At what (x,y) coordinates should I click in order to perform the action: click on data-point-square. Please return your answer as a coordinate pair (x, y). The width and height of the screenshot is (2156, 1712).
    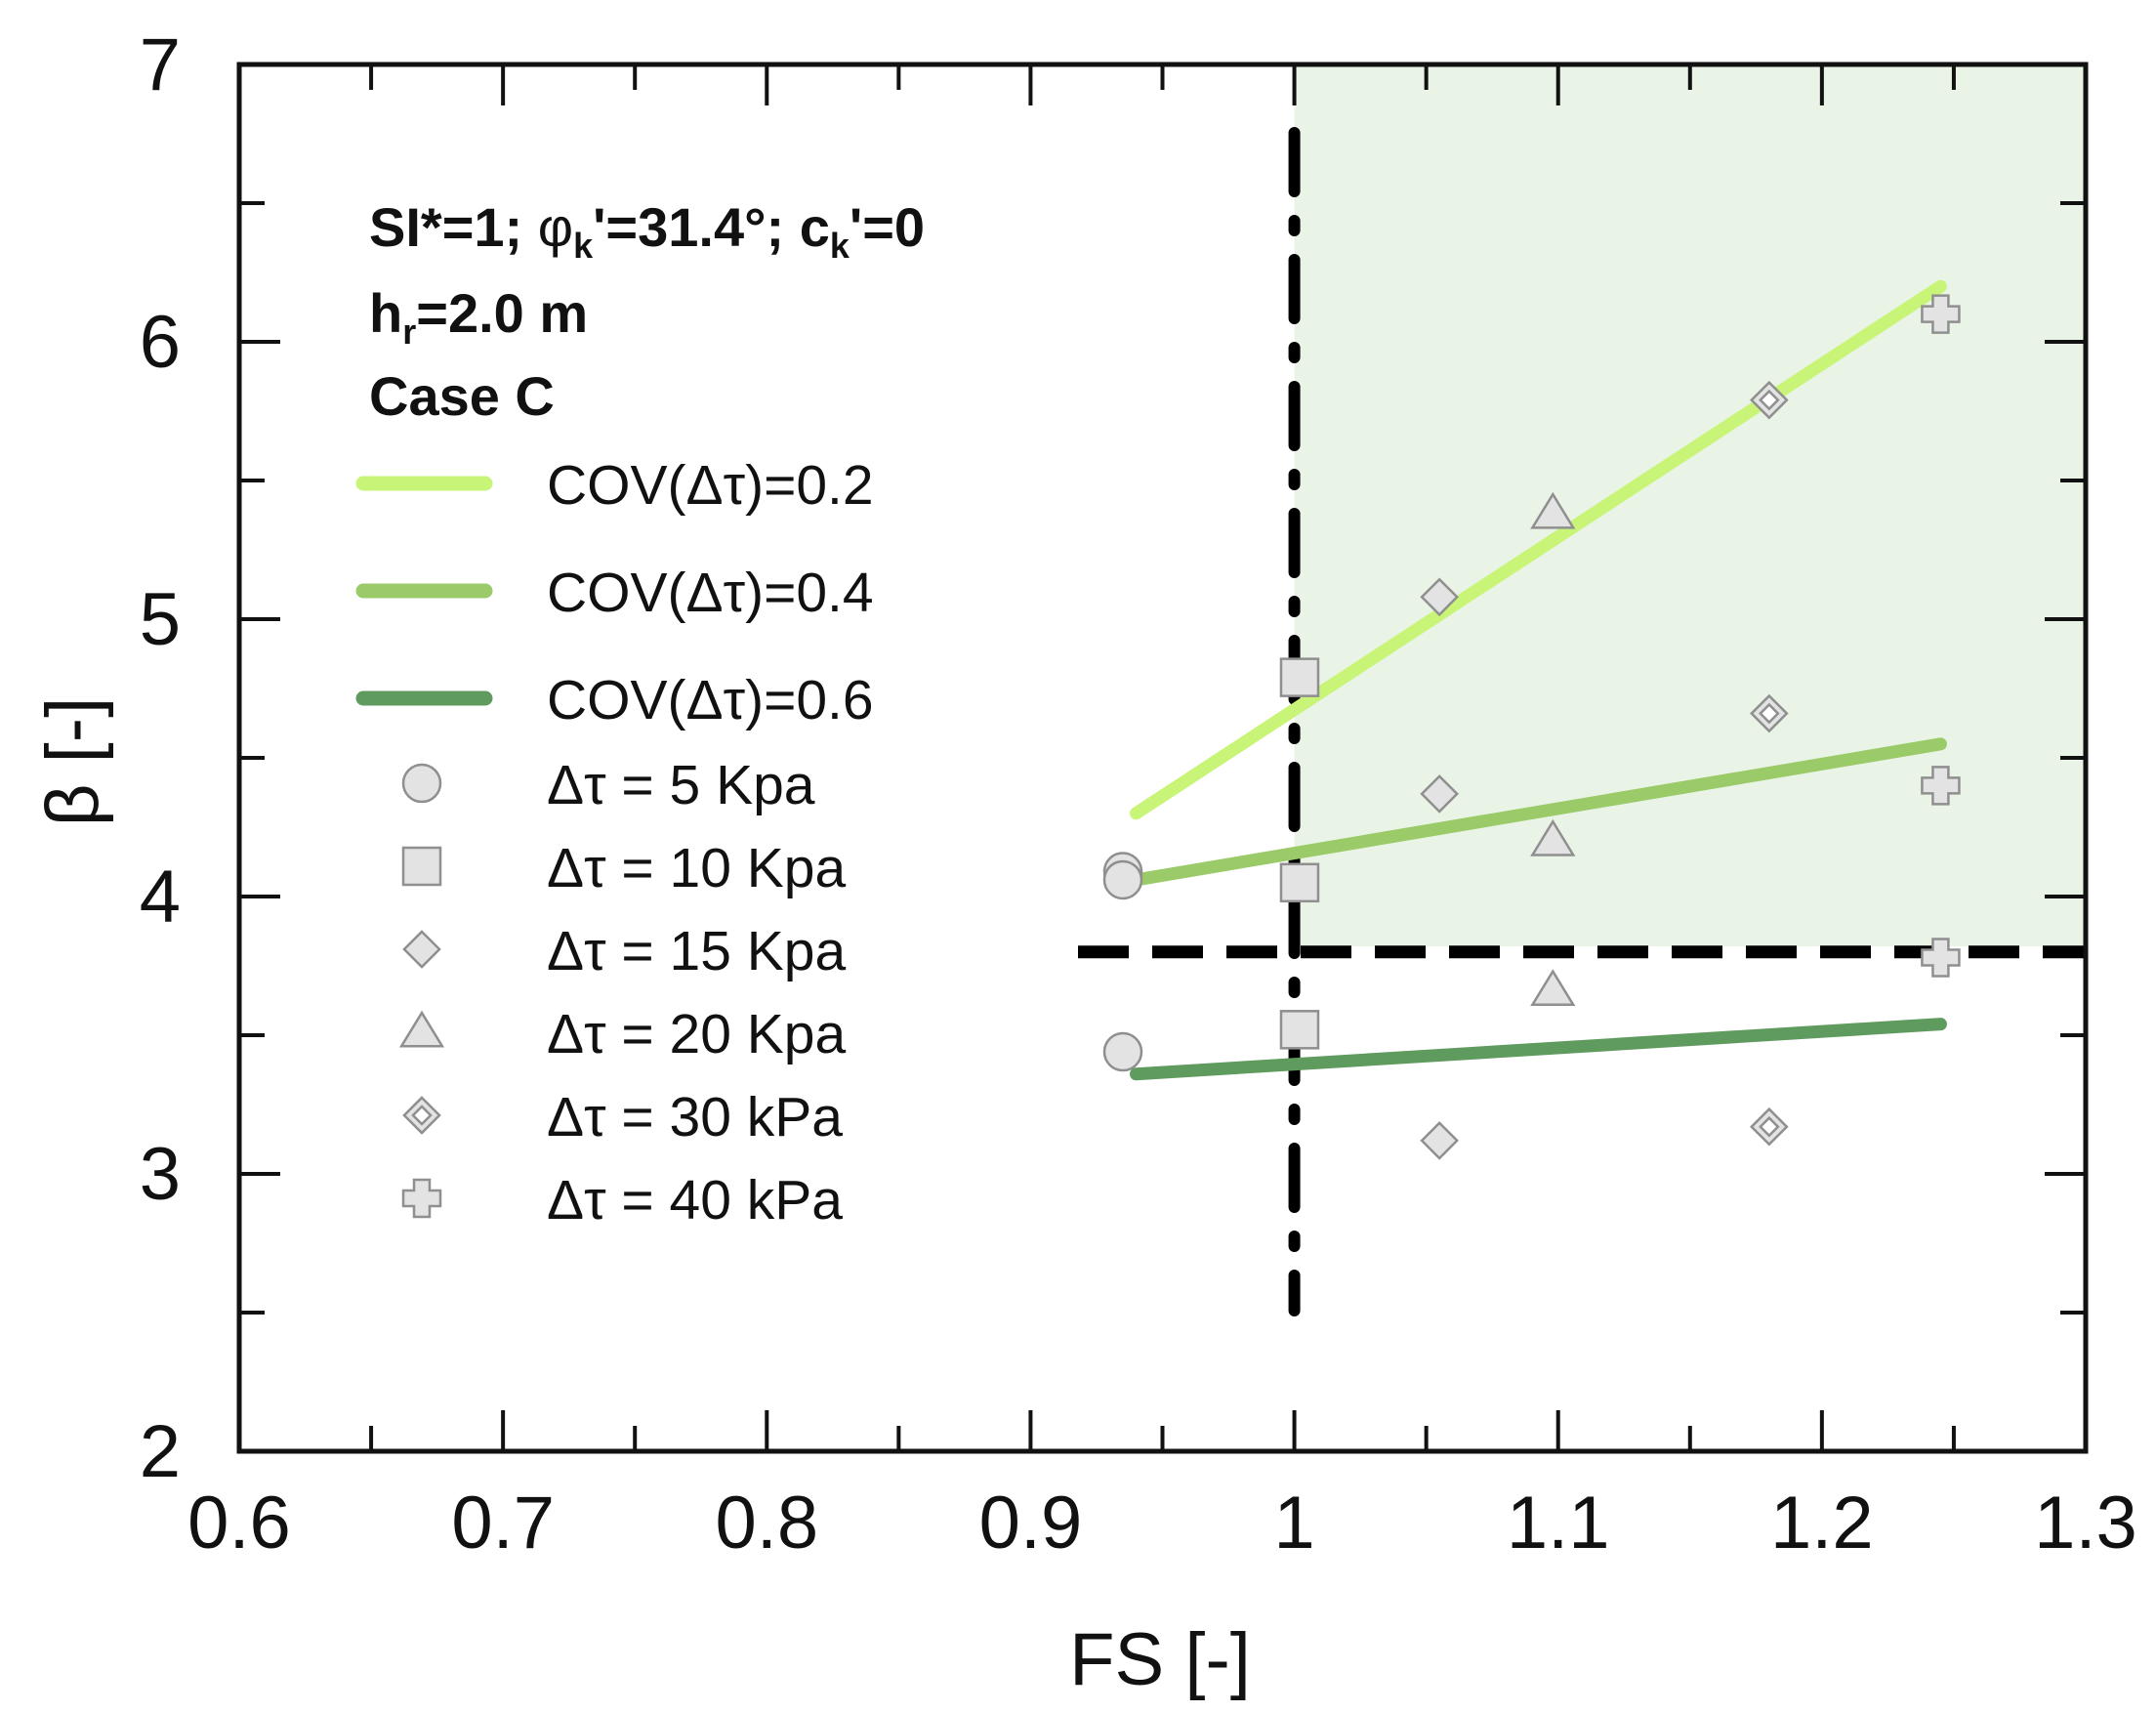
    Looking at the image, I should click on (1300, 883).